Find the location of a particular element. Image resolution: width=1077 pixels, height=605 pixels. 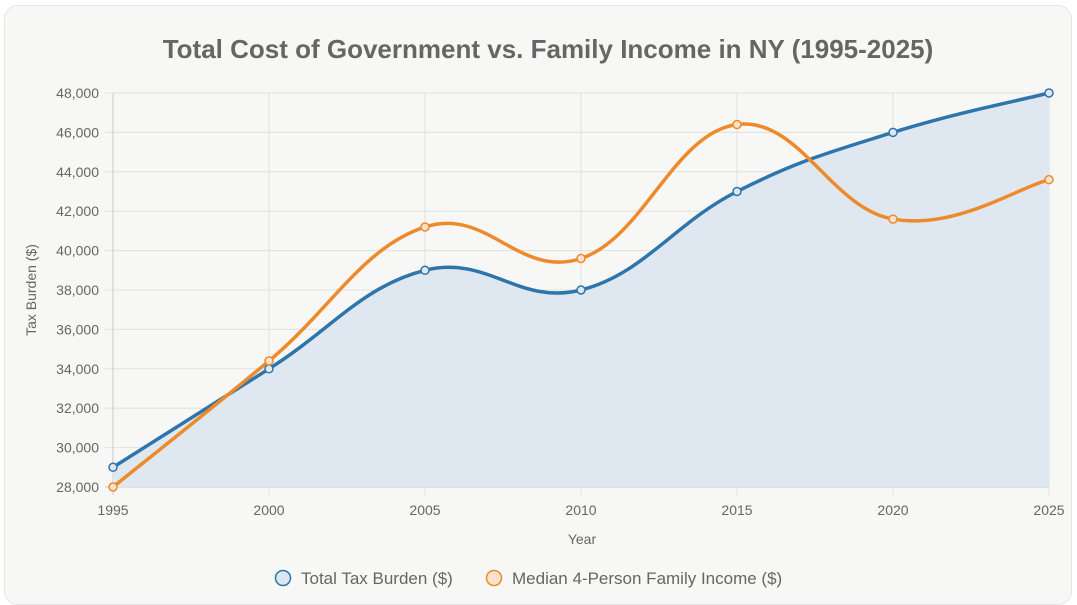

y-tick-label: 28,000 is located at coordinates (77, 487).